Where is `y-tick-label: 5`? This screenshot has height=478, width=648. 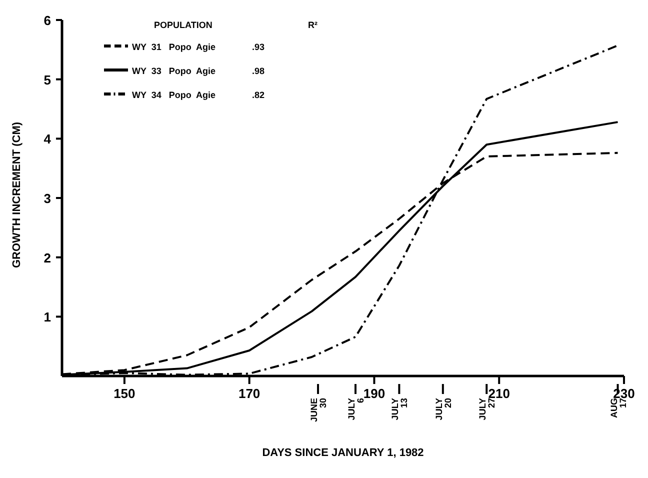
y-tick-label: 5 is located at coordinates (47, 80).